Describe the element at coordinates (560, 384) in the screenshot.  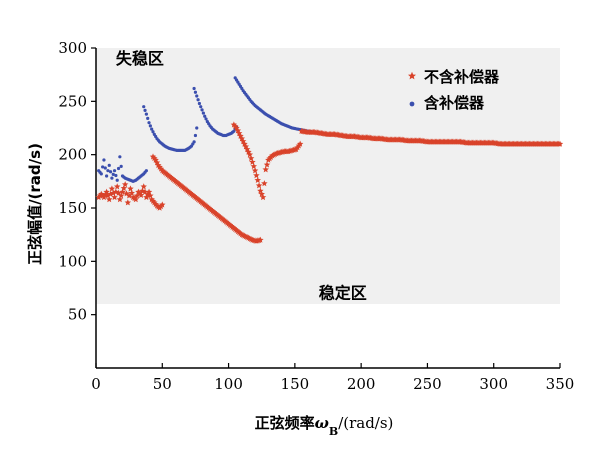
I see `x-tick-label: 350` at that location.